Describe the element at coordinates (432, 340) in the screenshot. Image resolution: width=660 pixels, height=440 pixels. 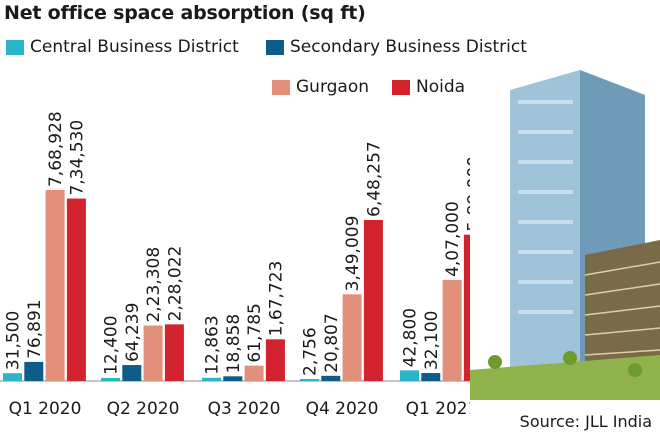
I see `data-label: 32,100` at that location.